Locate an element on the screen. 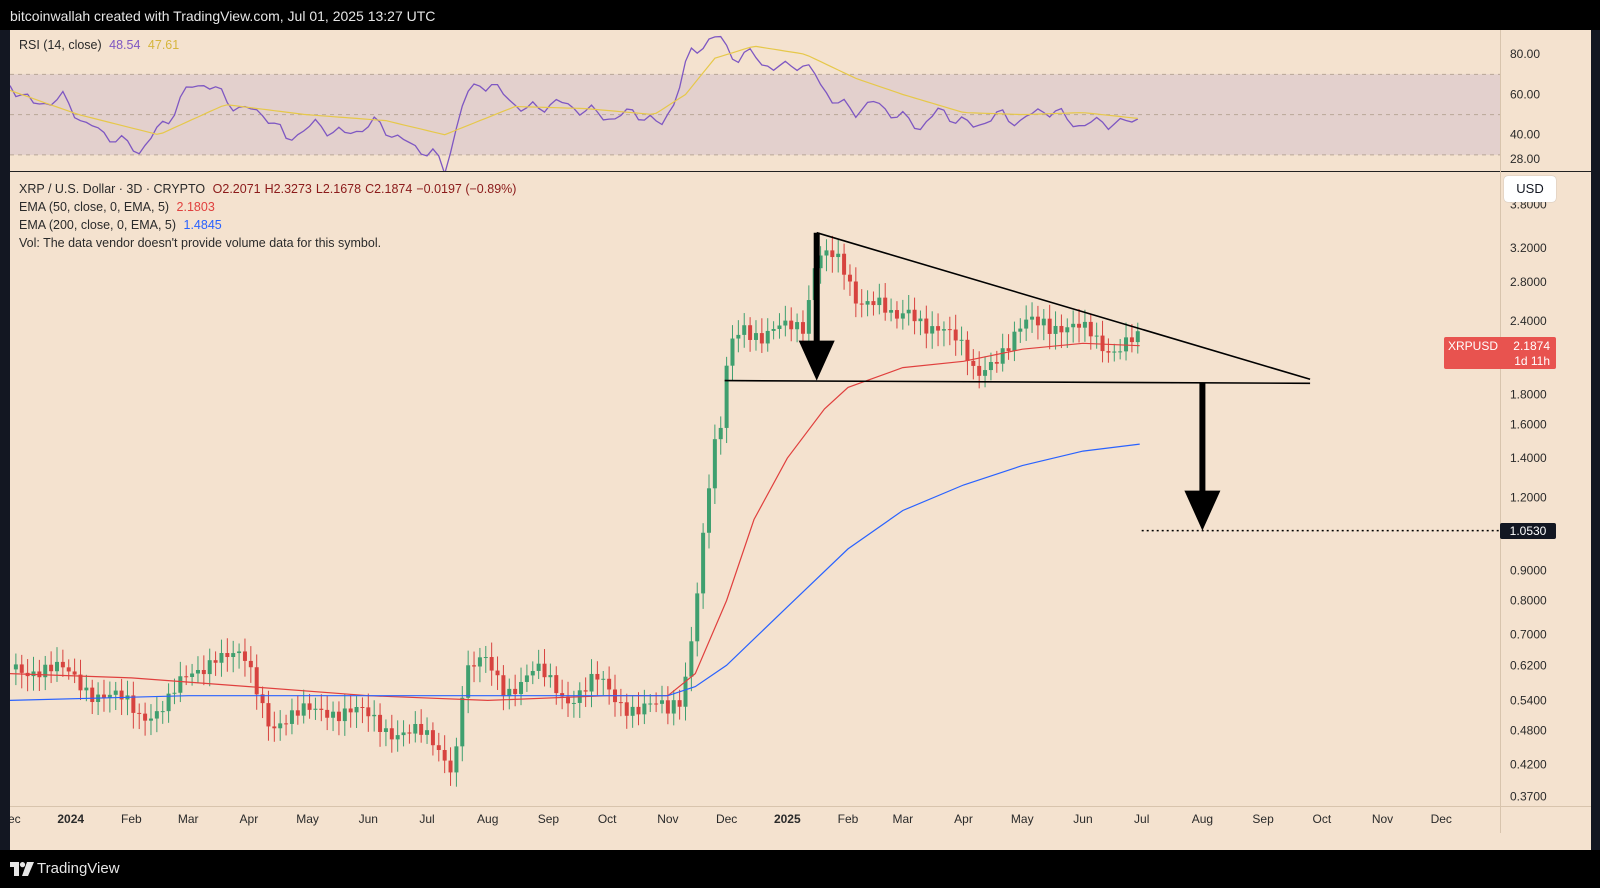 The height and width of the screenshot is (888, 1600). descending-trendline is located at coordinates (1063, 306).